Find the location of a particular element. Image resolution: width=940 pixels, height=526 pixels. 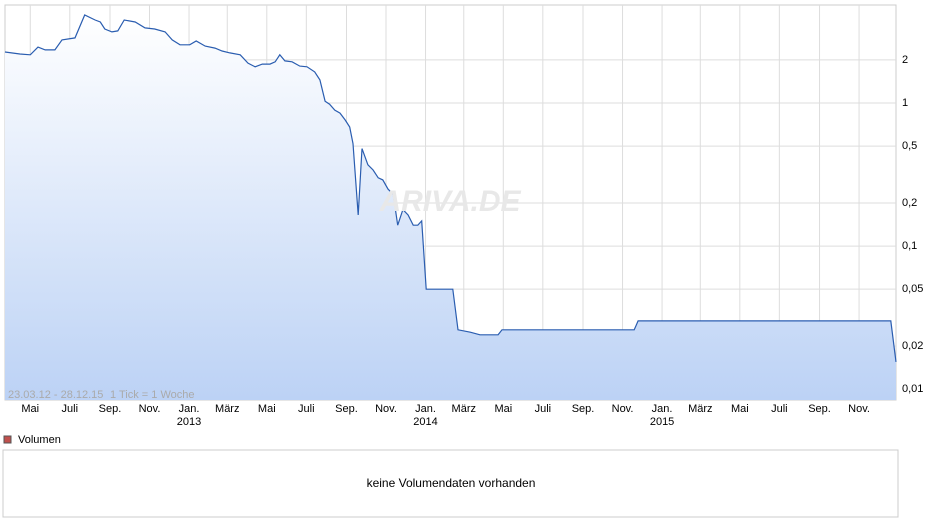

year-label: 2013 is located at coordinates (189, 422).